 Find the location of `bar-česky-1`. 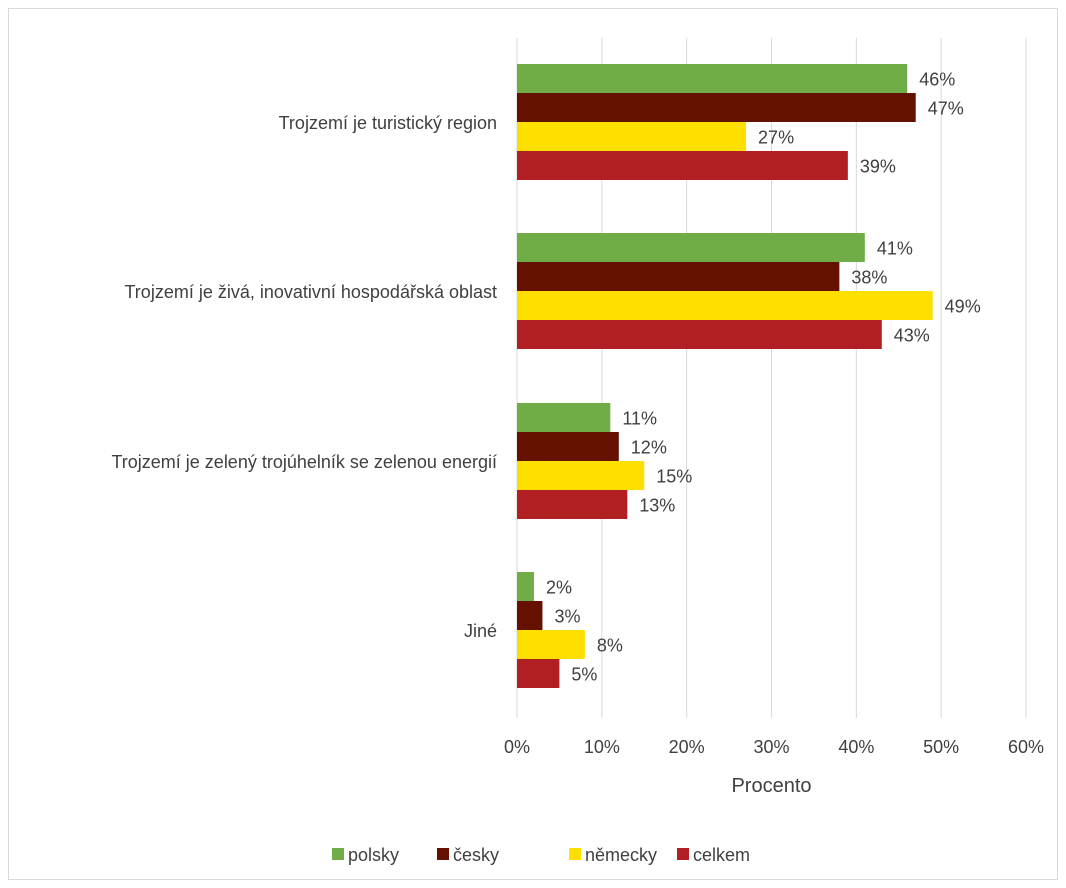

bar-česky-1 is located at coordinates (678, 276).